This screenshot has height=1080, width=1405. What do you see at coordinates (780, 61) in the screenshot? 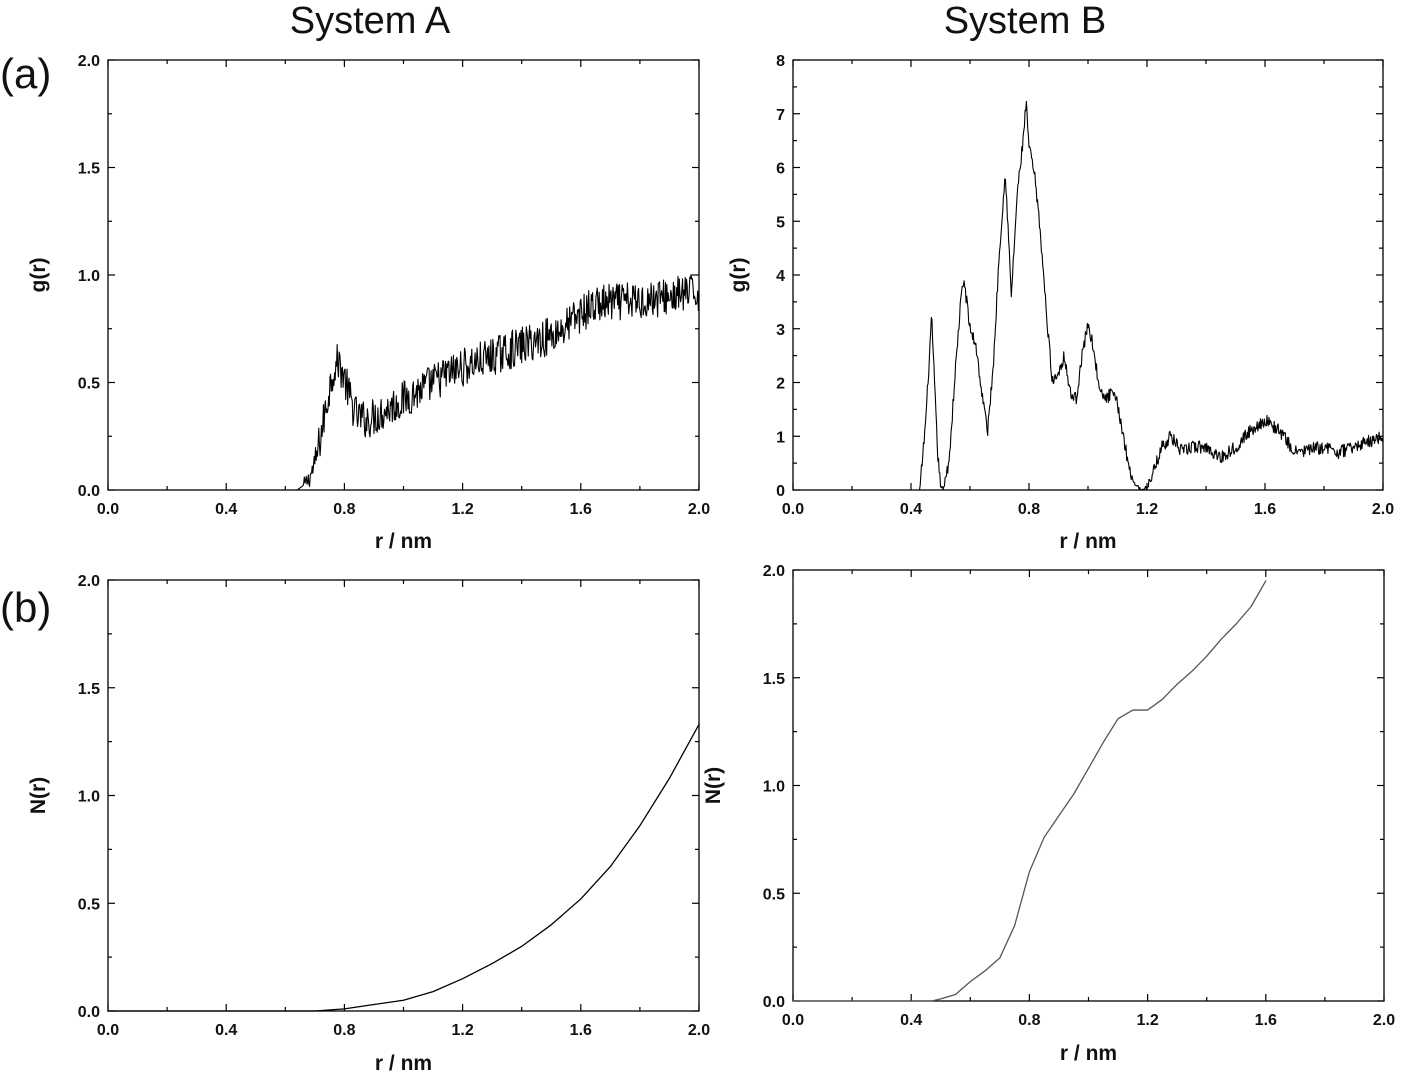
I see `y-tick-label: 8` at bounding box center [780, 61].